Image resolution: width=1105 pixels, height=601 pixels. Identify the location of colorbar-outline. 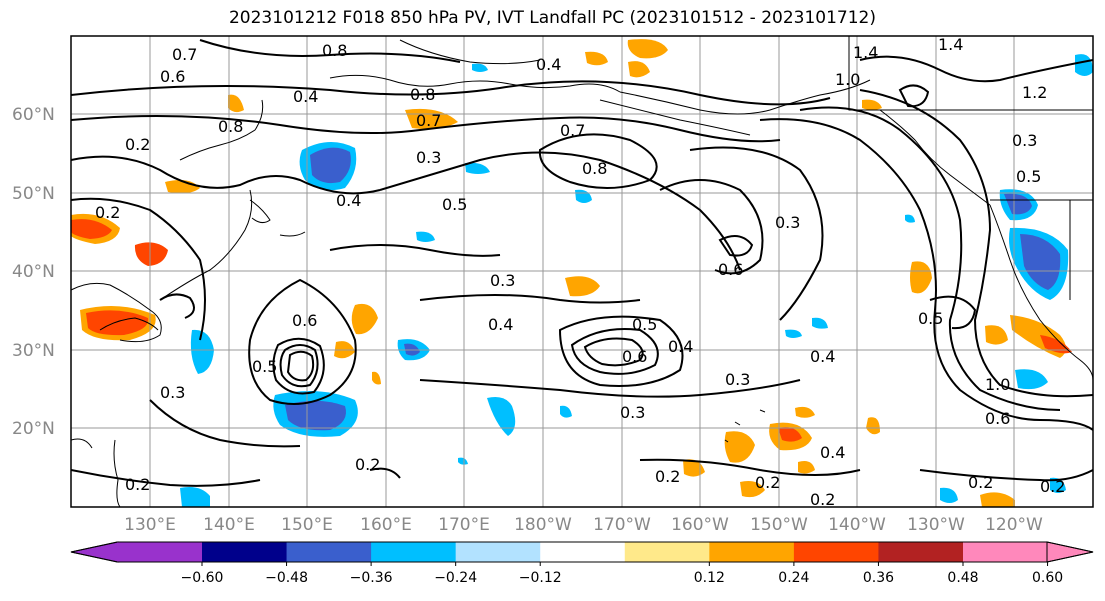
(582, 552).